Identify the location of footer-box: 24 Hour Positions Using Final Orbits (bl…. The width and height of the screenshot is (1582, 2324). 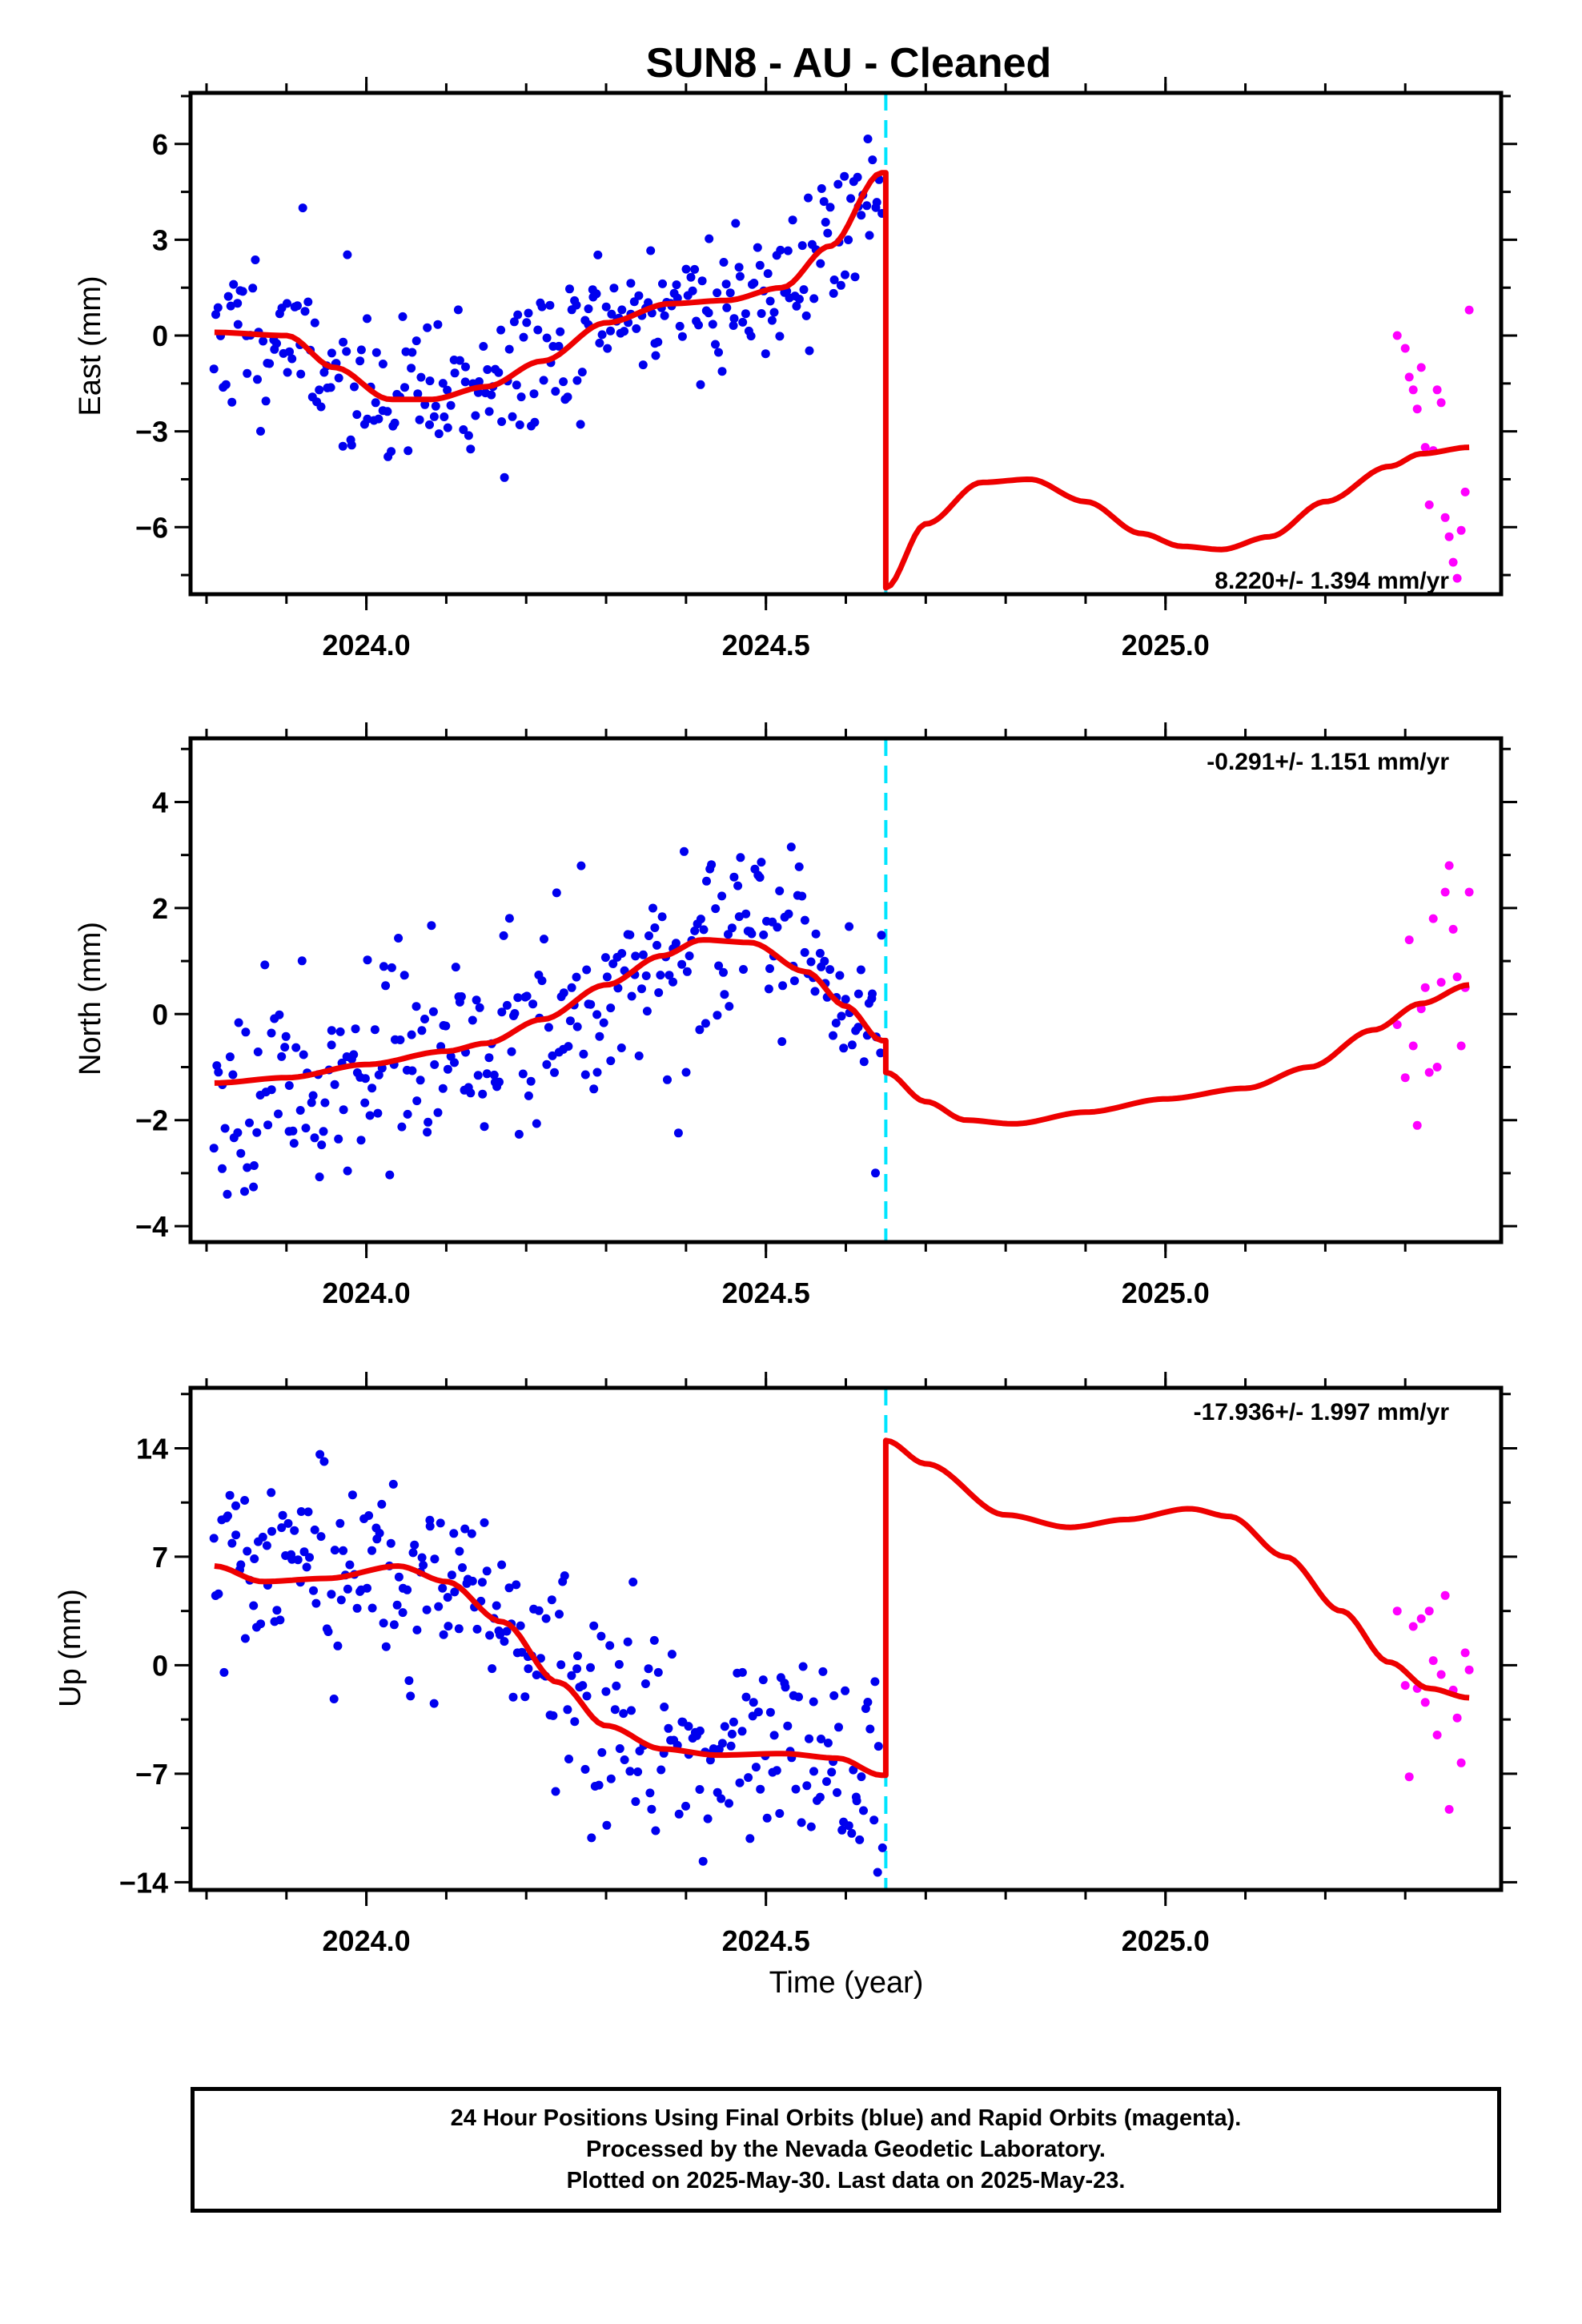
(846, 2150).